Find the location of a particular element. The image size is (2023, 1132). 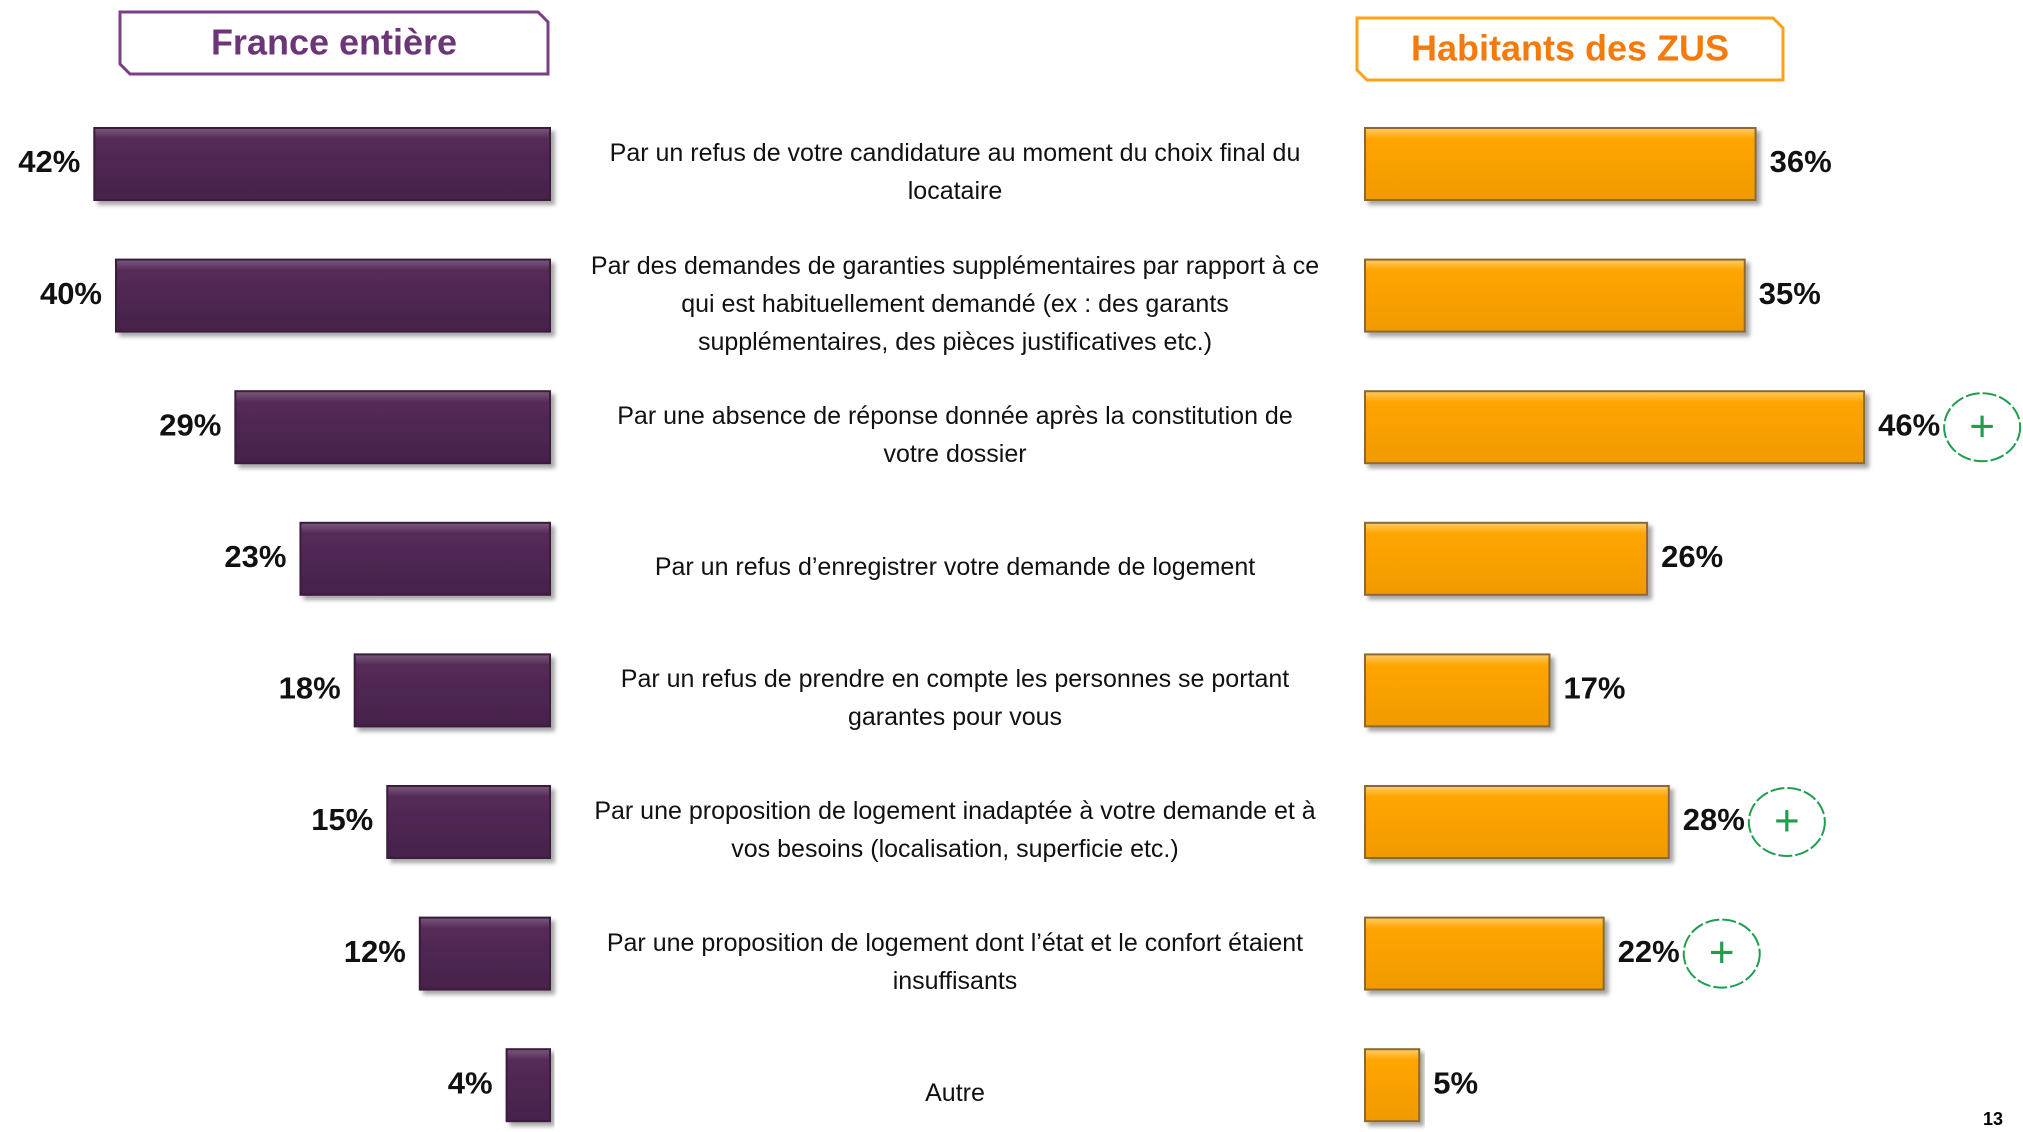

value-label: 35% is located at coordinates (1790, 293).